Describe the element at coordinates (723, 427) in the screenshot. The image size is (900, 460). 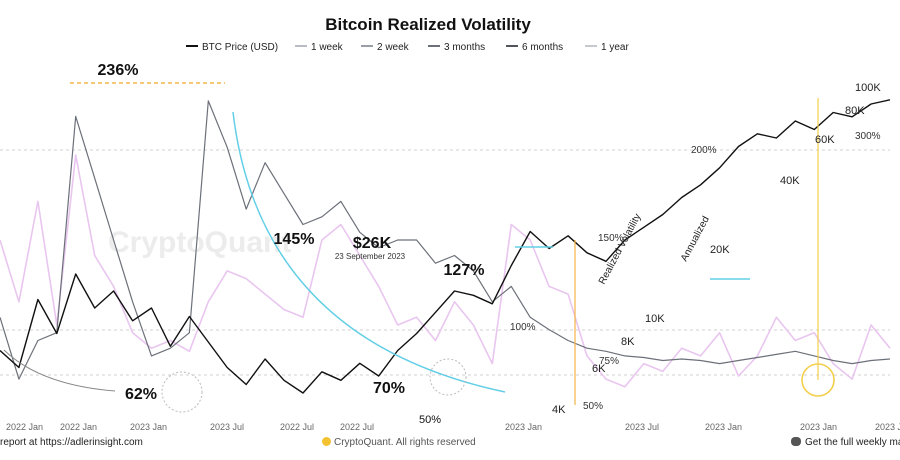
I see `x-tick-8: 2023 Jan` at that location.